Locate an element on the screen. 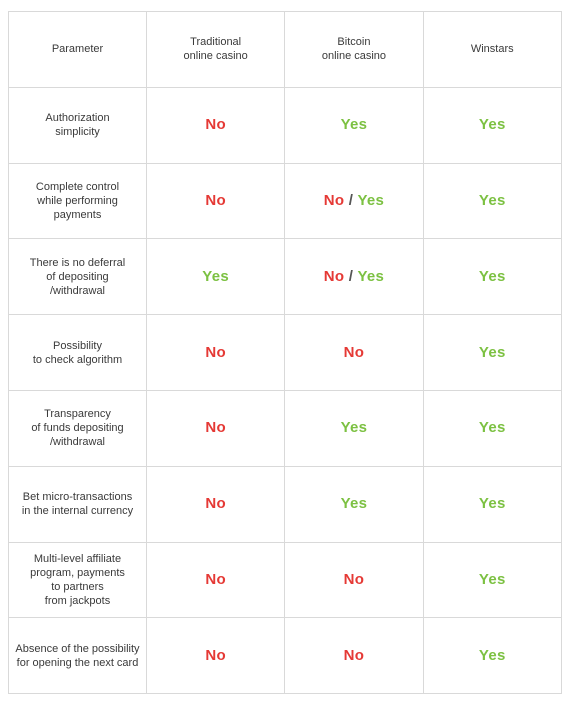 This screenshot has height=701, width=568. header-column: Winstars is located at coordinates (492, 49).